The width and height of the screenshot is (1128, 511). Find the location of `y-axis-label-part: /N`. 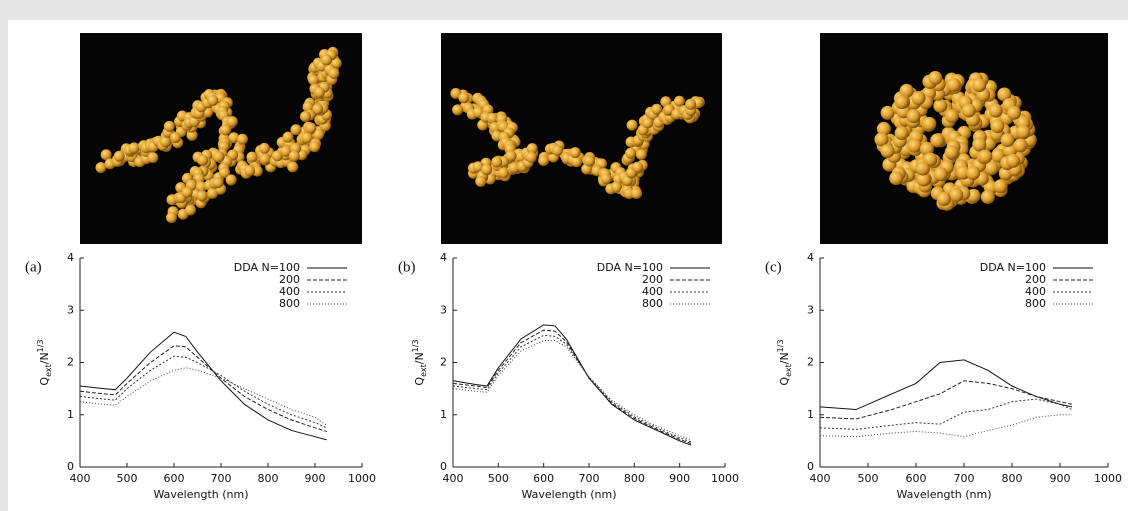

y-axis-label-part: /N is located at coordinates (44, 358).